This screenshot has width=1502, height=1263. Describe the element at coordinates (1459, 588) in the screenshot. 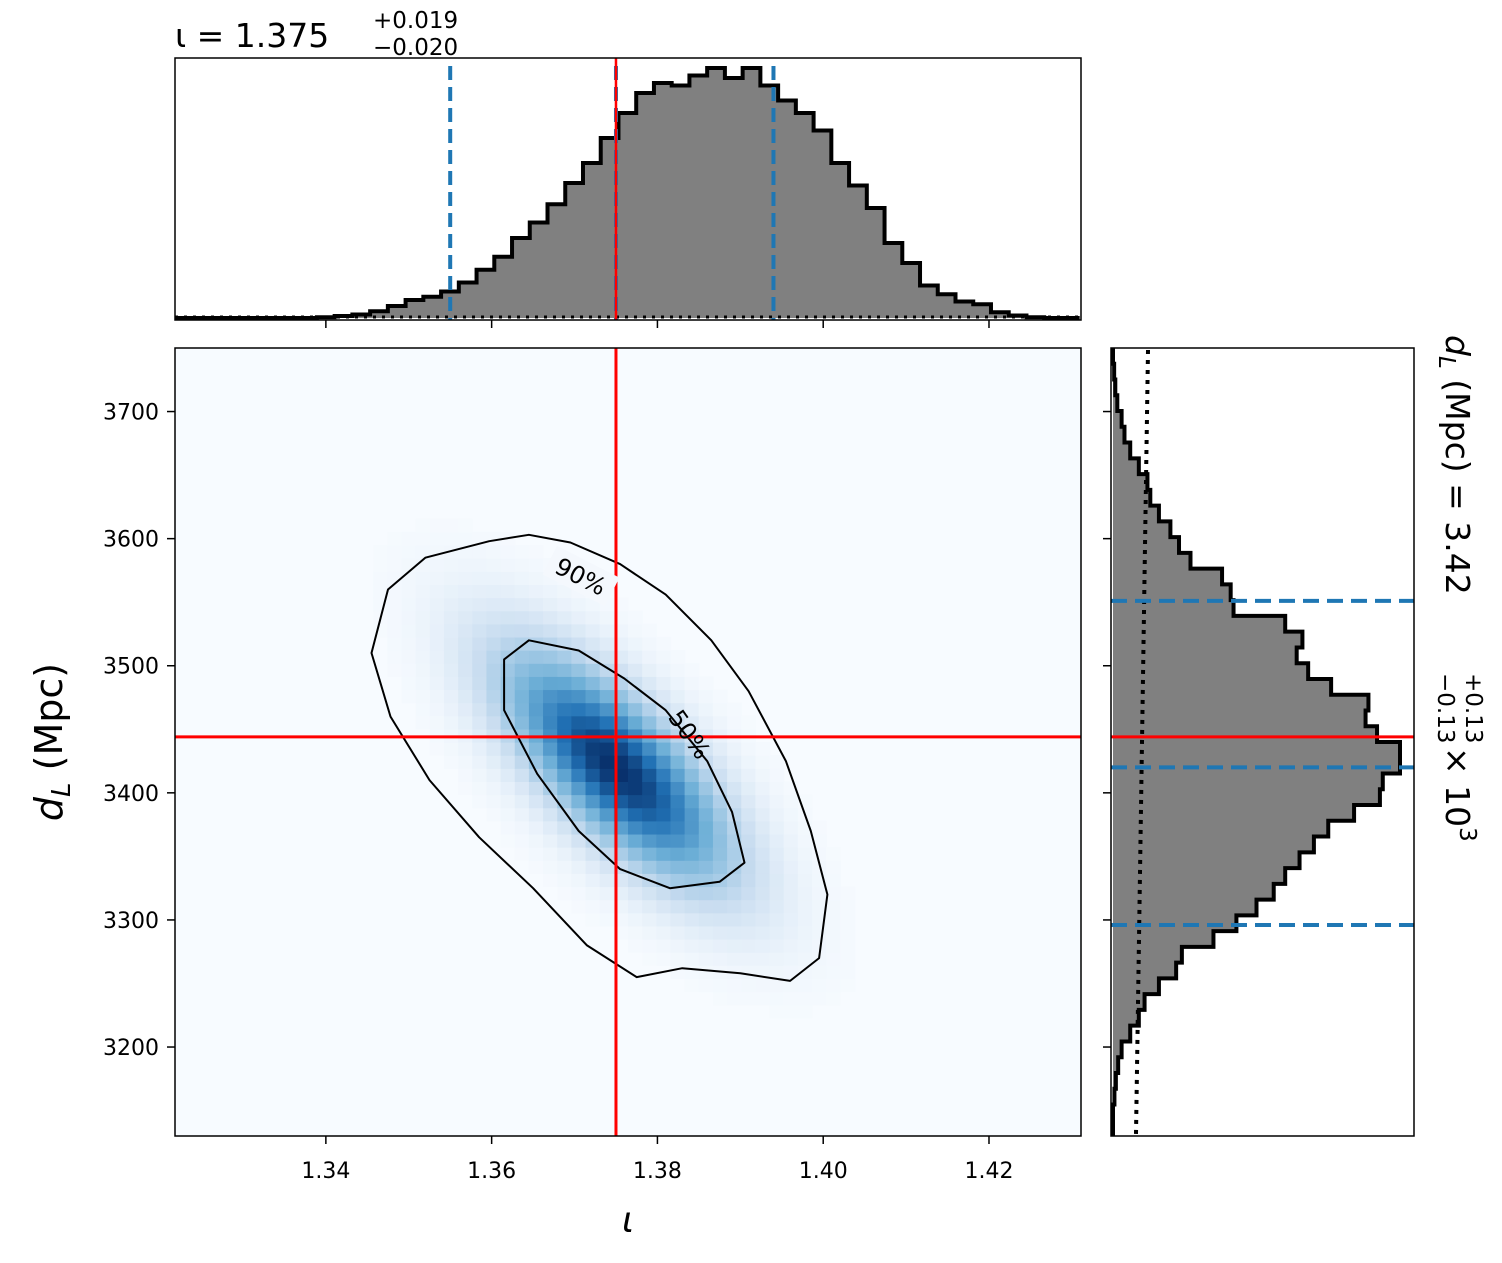

I see `dl-title: dL (Mpc) = 3.42 +0.13 −0.13 × 103` at that location.